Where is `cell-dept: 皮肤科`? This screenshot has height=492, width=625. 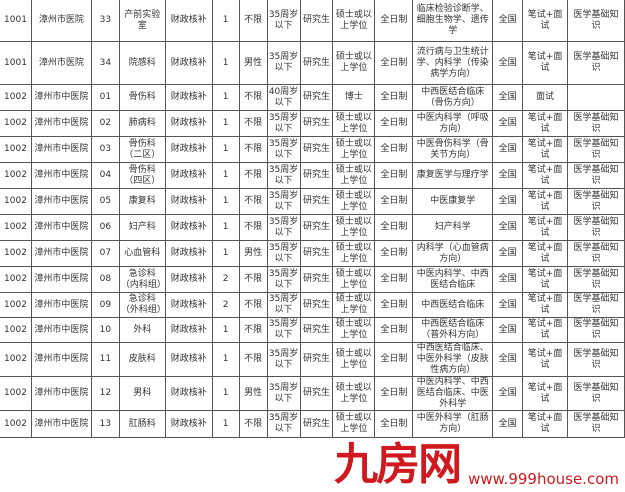
cell-dept: 皮肤科 is located at coordinates (142, 359).